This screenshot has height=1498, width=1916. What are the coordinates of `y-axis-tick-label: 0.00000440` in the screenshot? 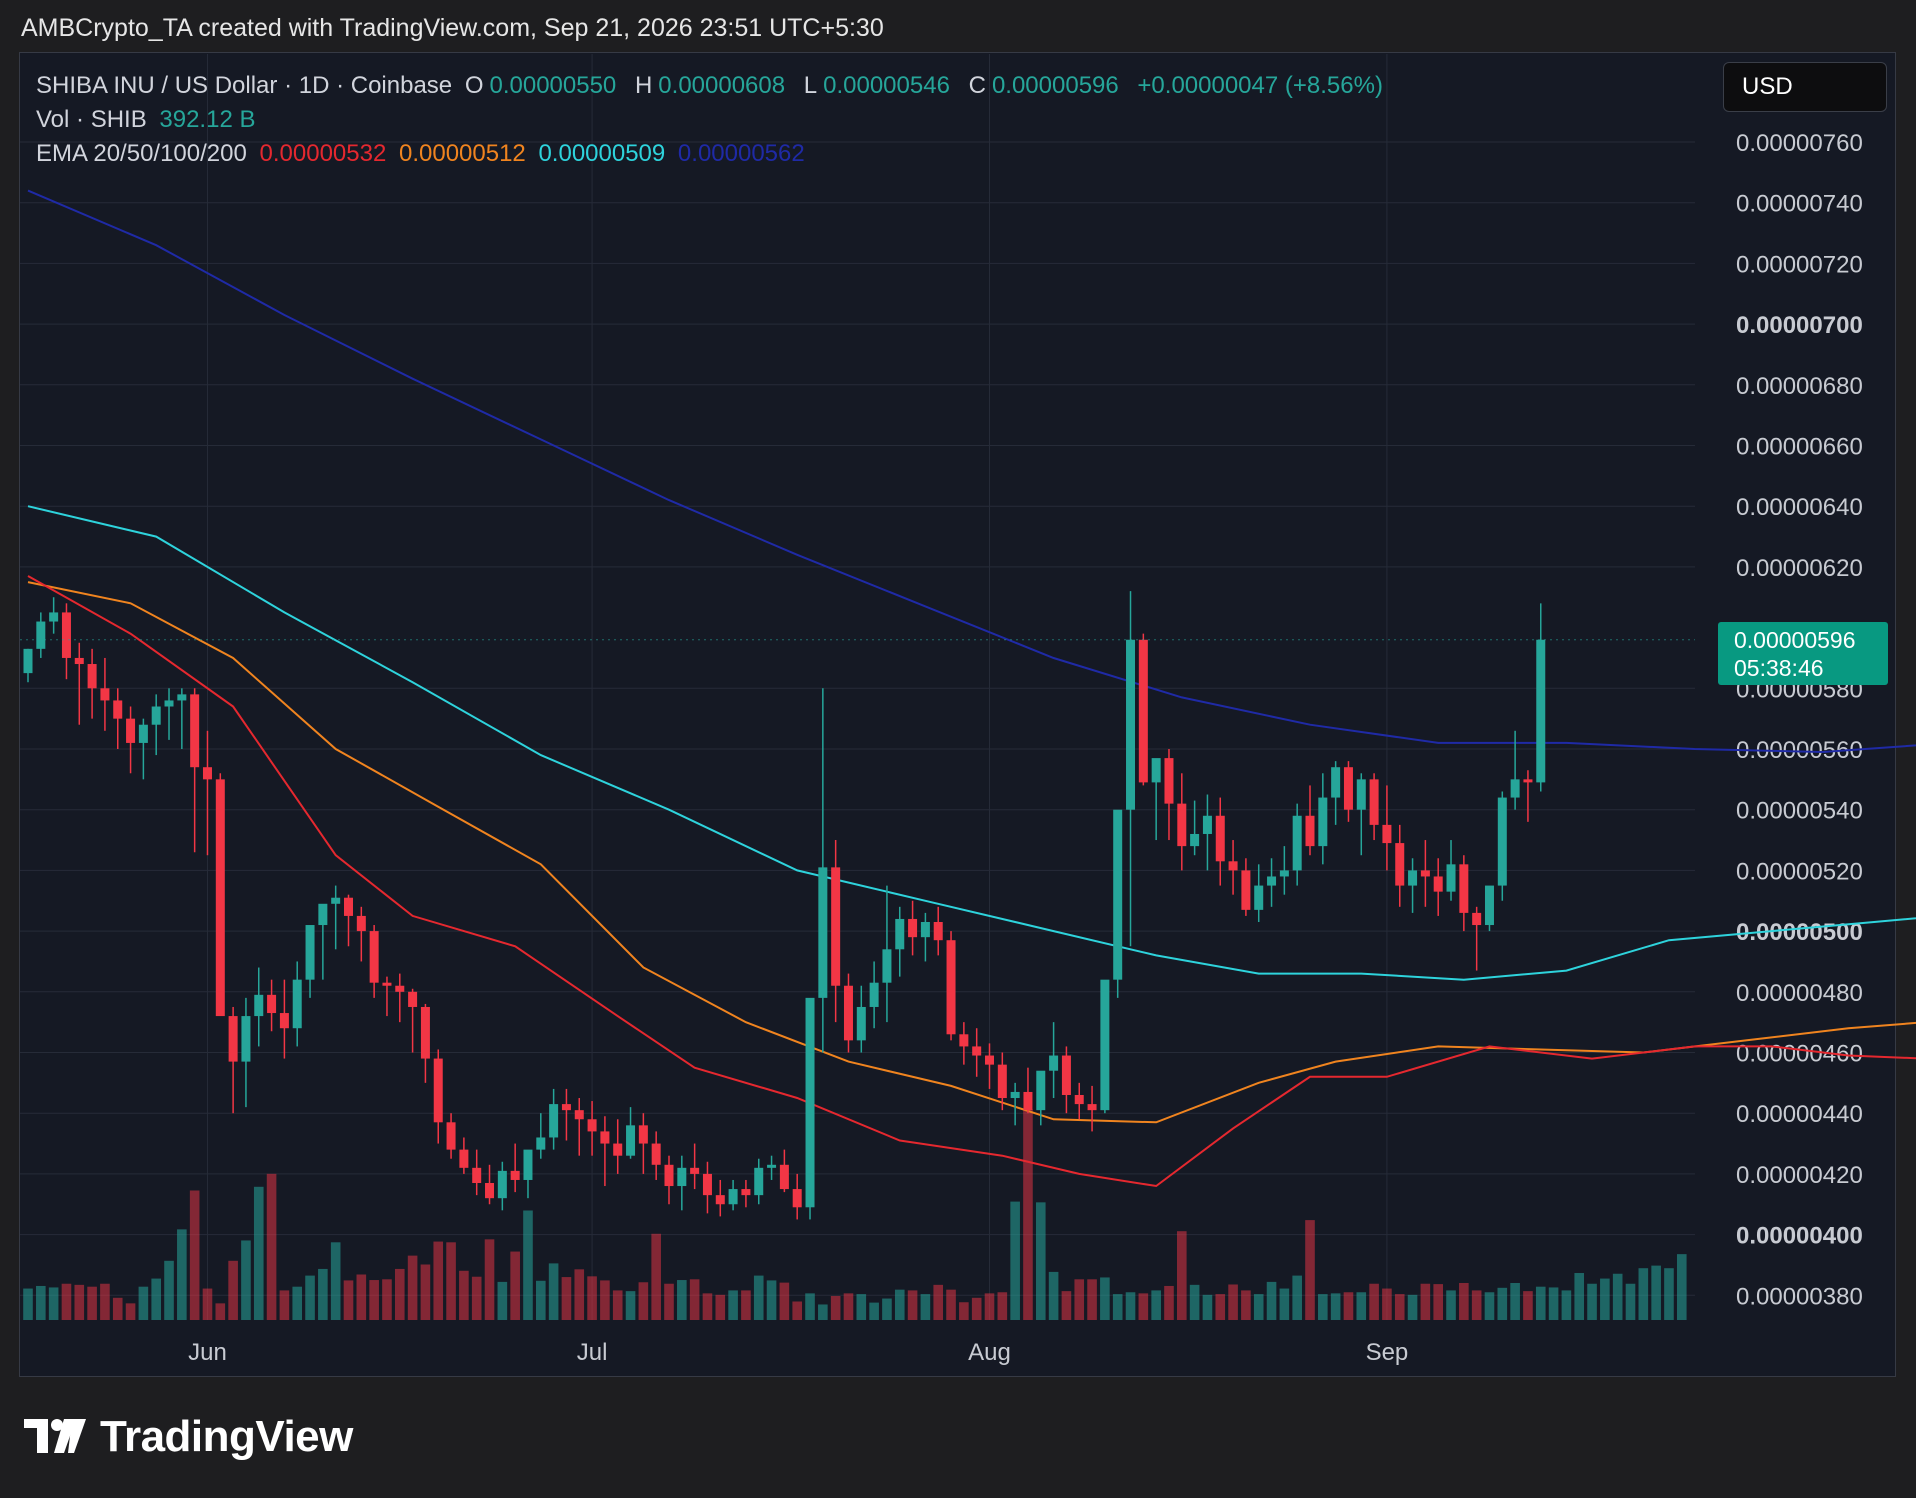 It's located at (1799, 1114).